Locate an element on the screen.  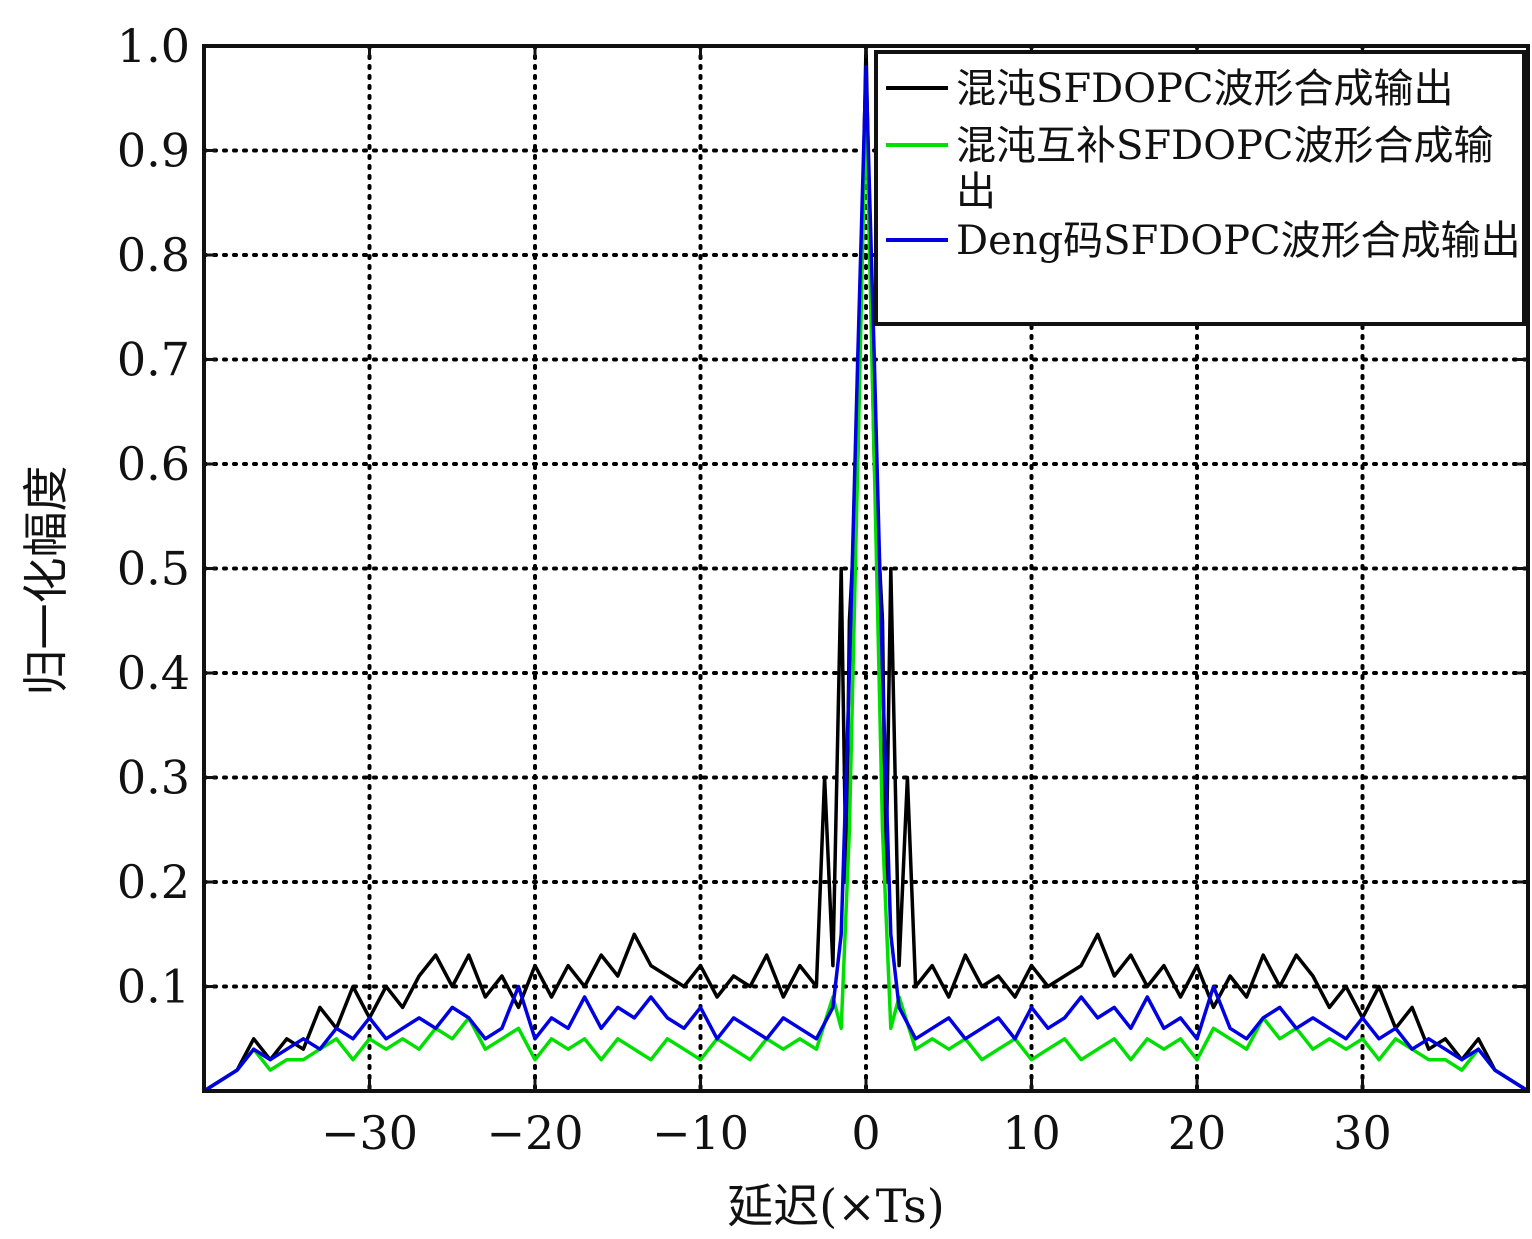
legend-label-3: Deng码SFDOPC波形合成输出 is located at coordinates (1238, 241).